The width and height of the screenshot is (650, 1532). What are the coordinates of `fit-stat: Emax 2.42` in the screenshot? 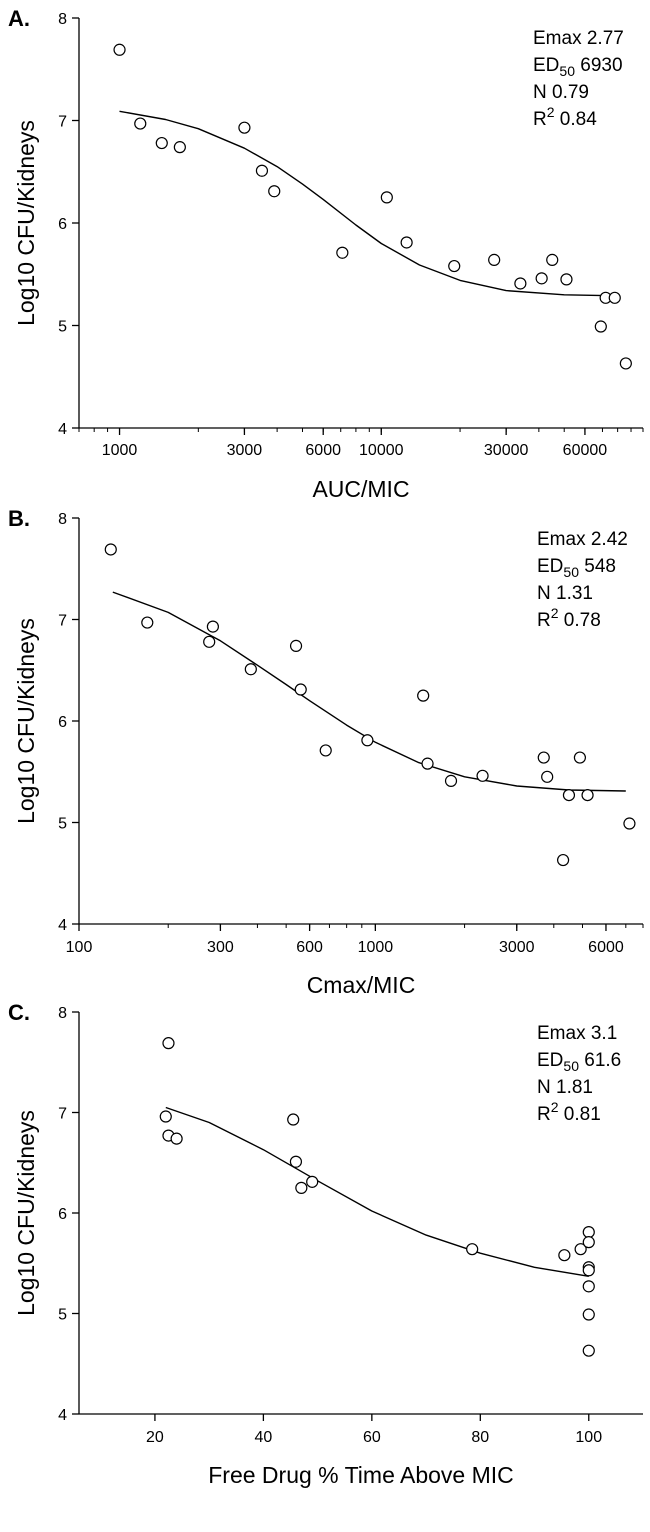 It's located at (582, 539).